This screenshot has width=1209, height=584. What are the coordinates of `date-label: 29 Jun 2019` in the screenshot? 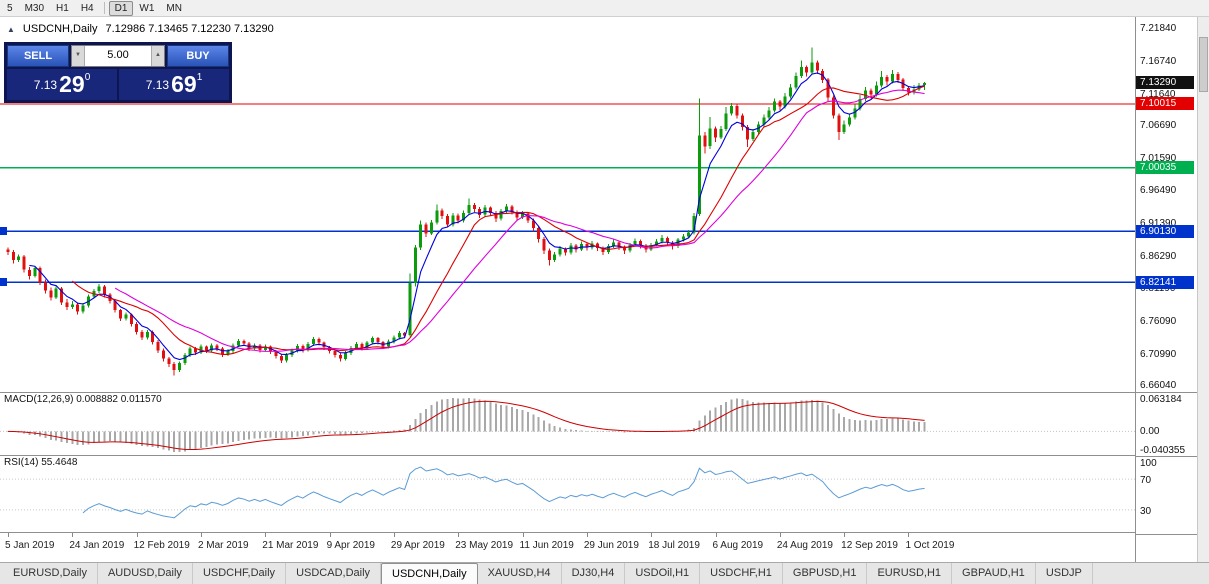 It's located at (611, 545).